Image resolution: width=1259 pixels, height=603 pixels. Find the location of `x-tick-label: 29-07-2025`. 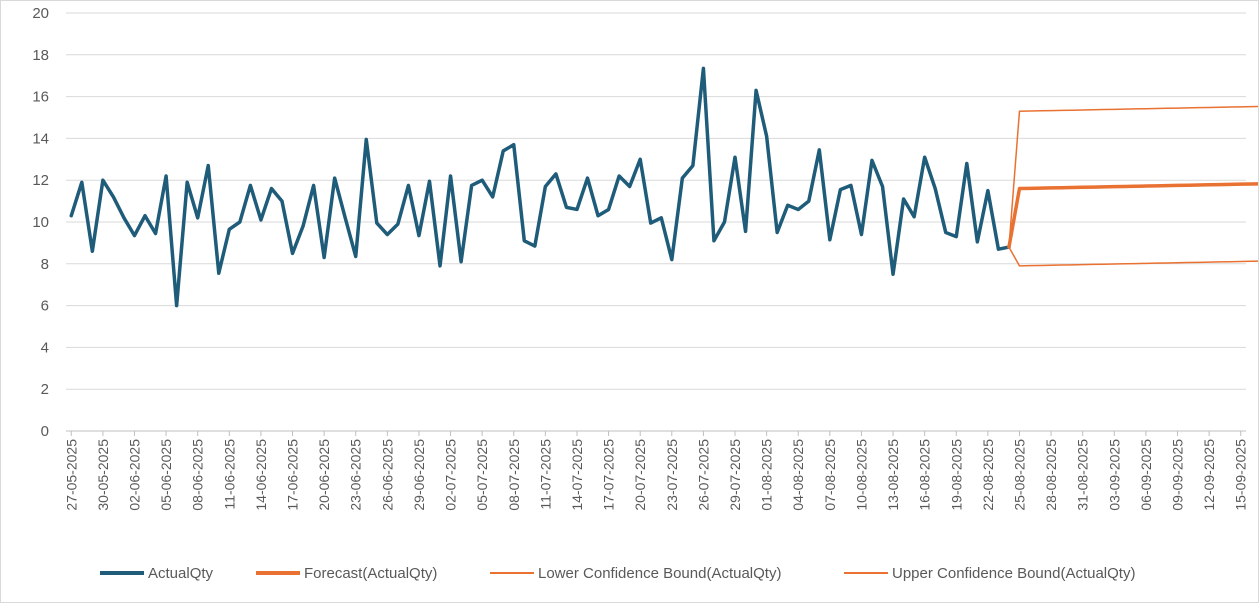

x-tick-label: 29-07-2025 is located at coordinates (735, 475).